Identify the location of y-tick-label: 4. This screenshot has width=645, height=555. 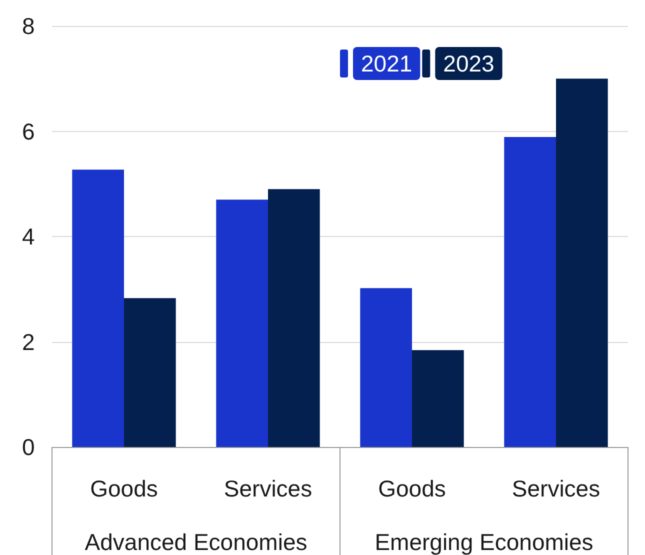
(28, 237).